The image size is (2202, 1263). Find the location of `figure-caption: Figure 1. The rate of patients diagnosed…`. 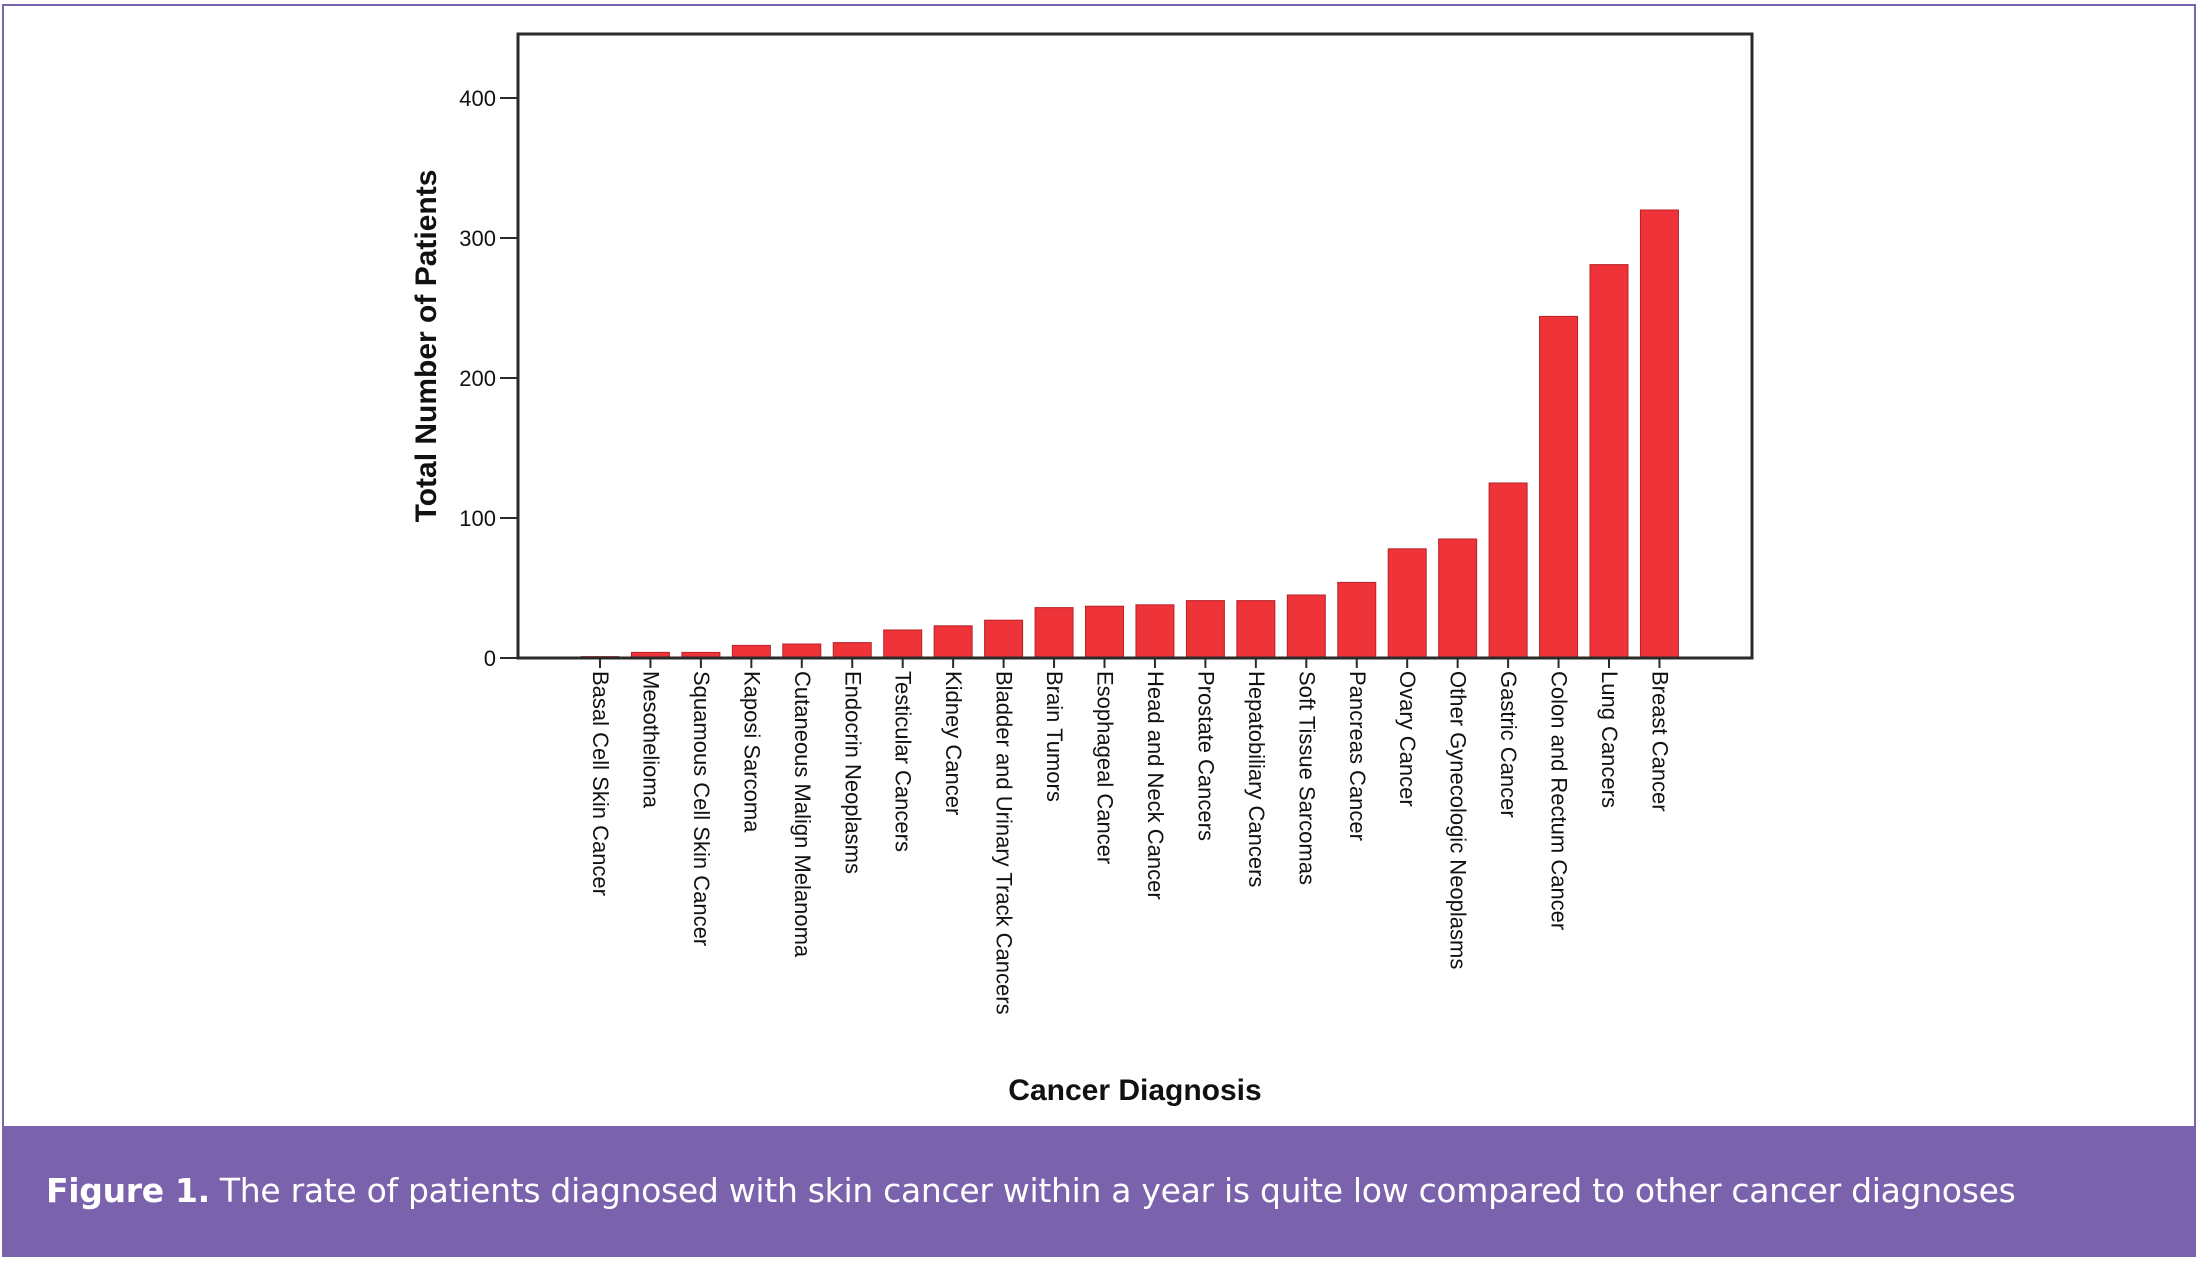

figure-caption: Figure 1. The rate of patients diagnosed… is located at coordinates (1099, 1190).